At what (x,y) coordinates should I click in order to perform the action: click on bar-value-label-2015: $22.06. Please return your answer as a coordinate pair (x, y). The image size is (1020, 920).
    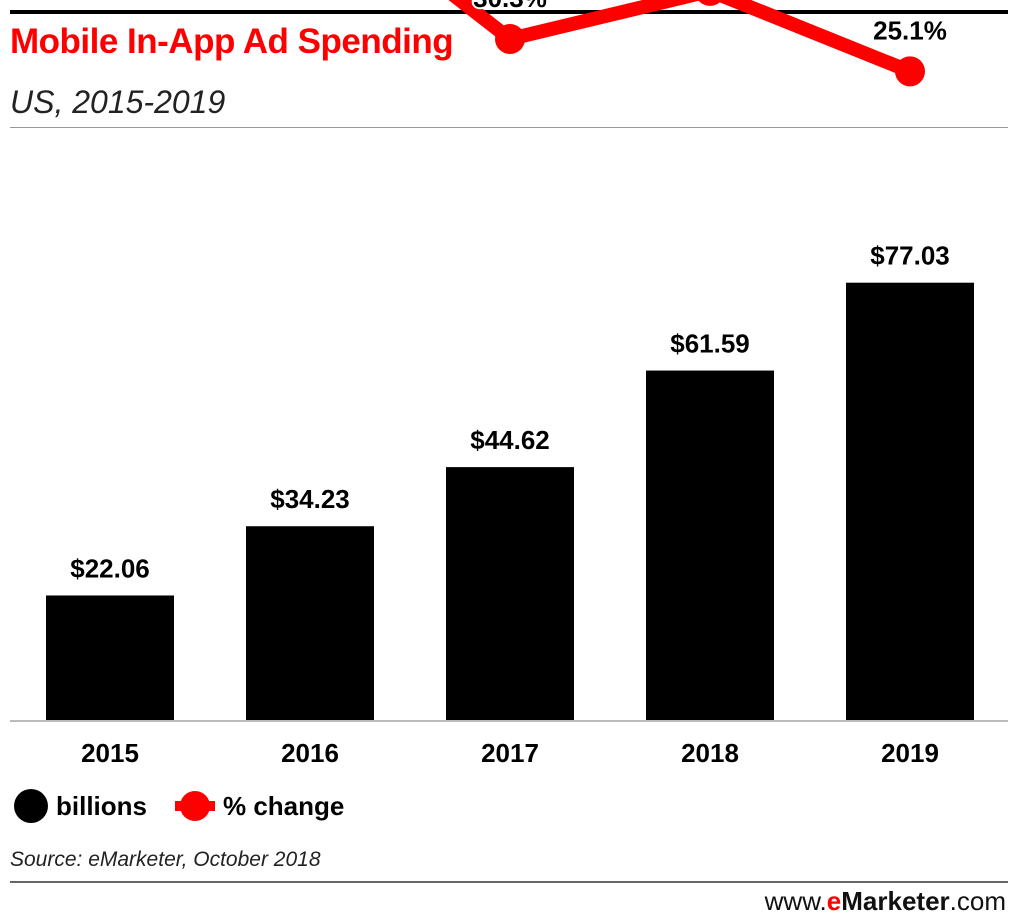
    Looking at the image, I should click on (110, 568).